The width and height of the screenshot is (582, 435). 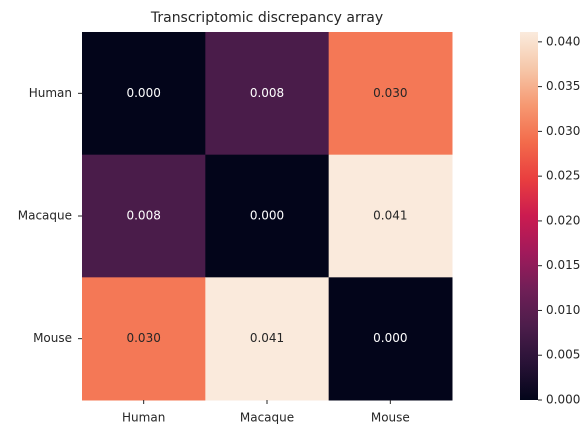 What do you see at coordinates (563, 86) in the screenshot?
I see `colorbar-tick-label: 0.035` at bounding box center [563, 86].